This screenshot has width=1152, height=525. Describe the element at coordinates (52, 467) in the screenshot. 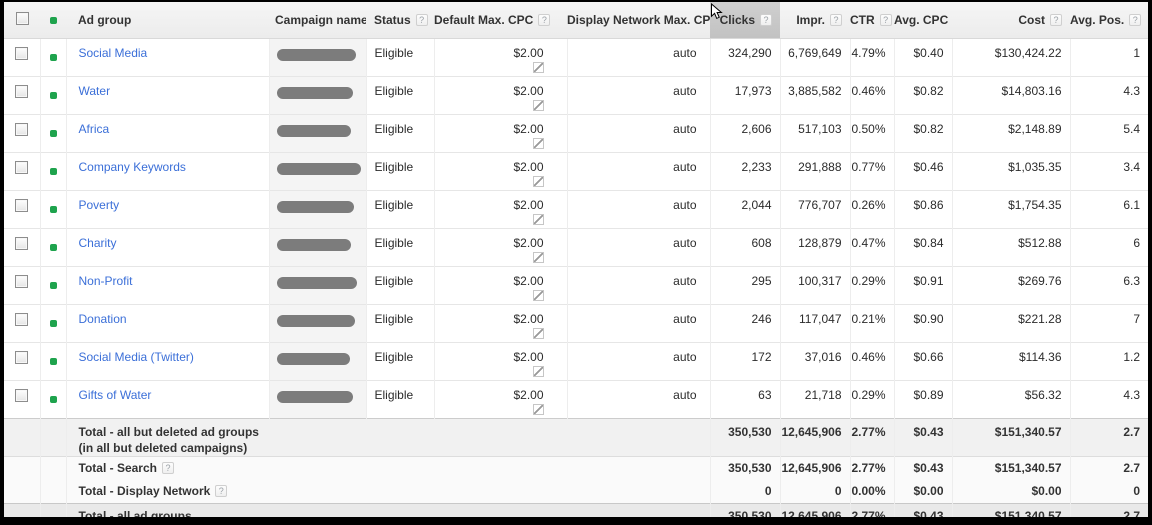

I see `empty-cell` at that location.